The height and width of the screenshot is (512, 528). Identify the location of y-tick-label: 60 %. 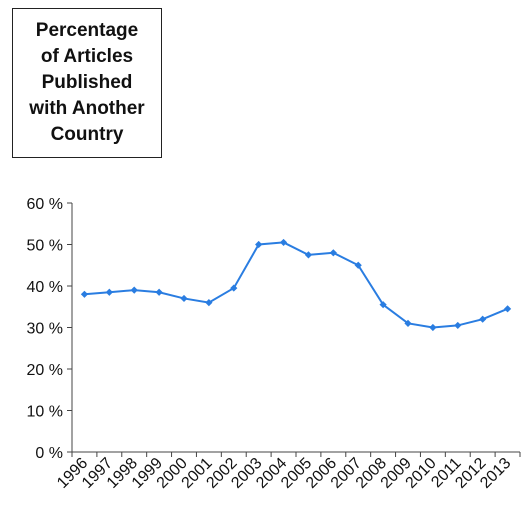
(45, 204).